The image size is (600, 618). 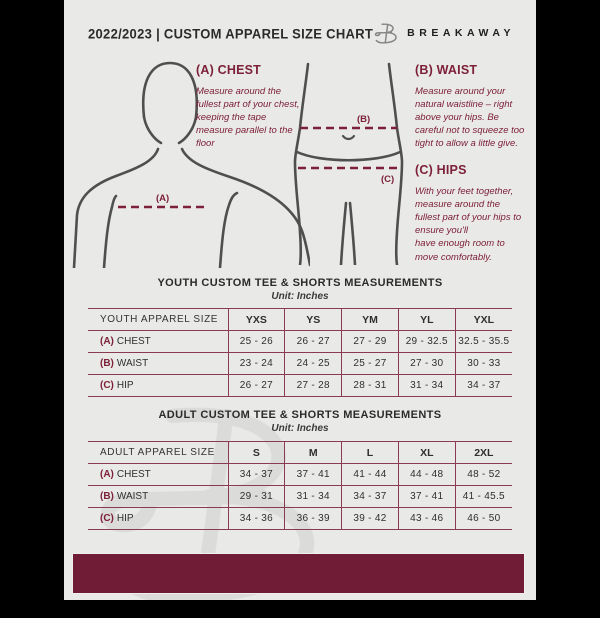 I want to click on table-cell: 34 - 36, so click(x=256, y=518).